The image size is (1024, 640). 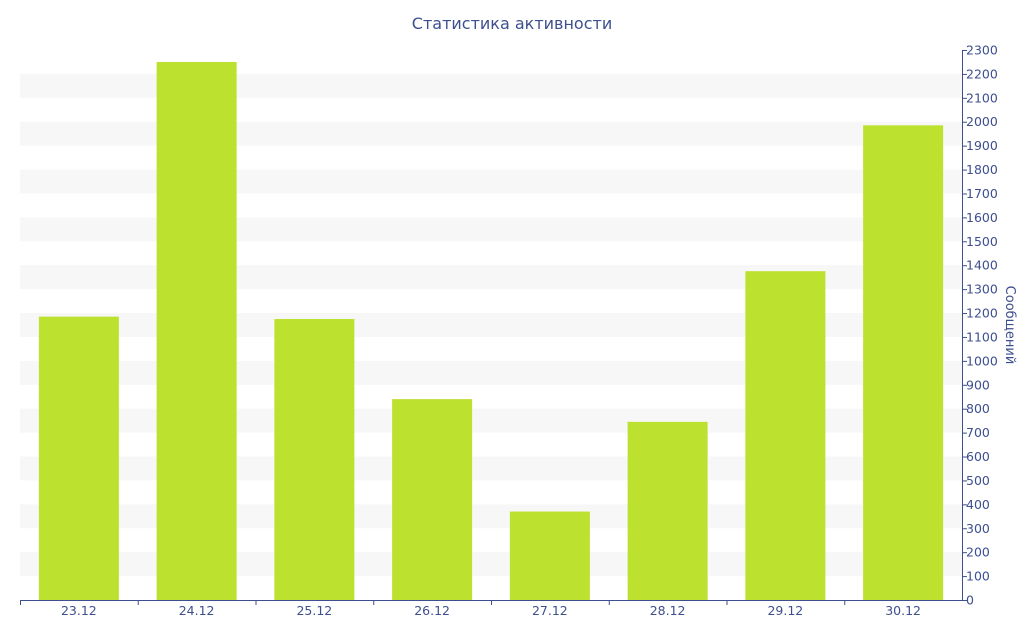 I want to click on bar-26.12, so click(x=432, y=499).